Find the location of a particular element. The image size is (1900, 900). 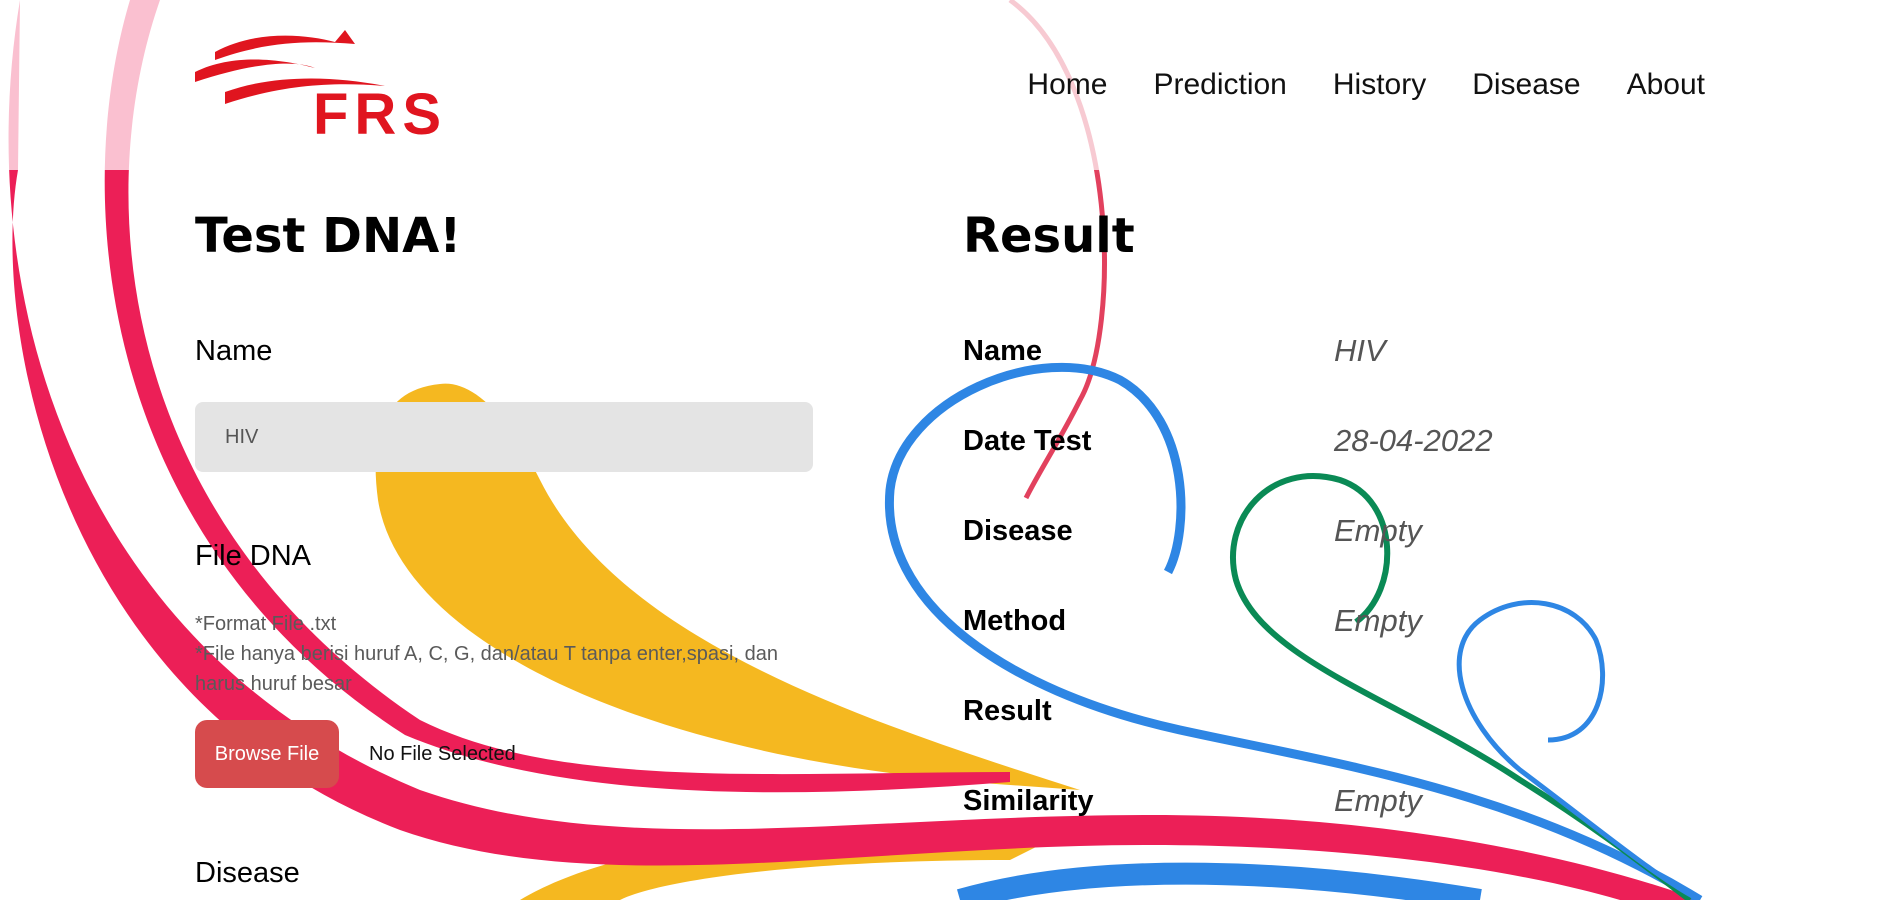

result-label-similarity: Similarity is located at coordinates (1028, 801).